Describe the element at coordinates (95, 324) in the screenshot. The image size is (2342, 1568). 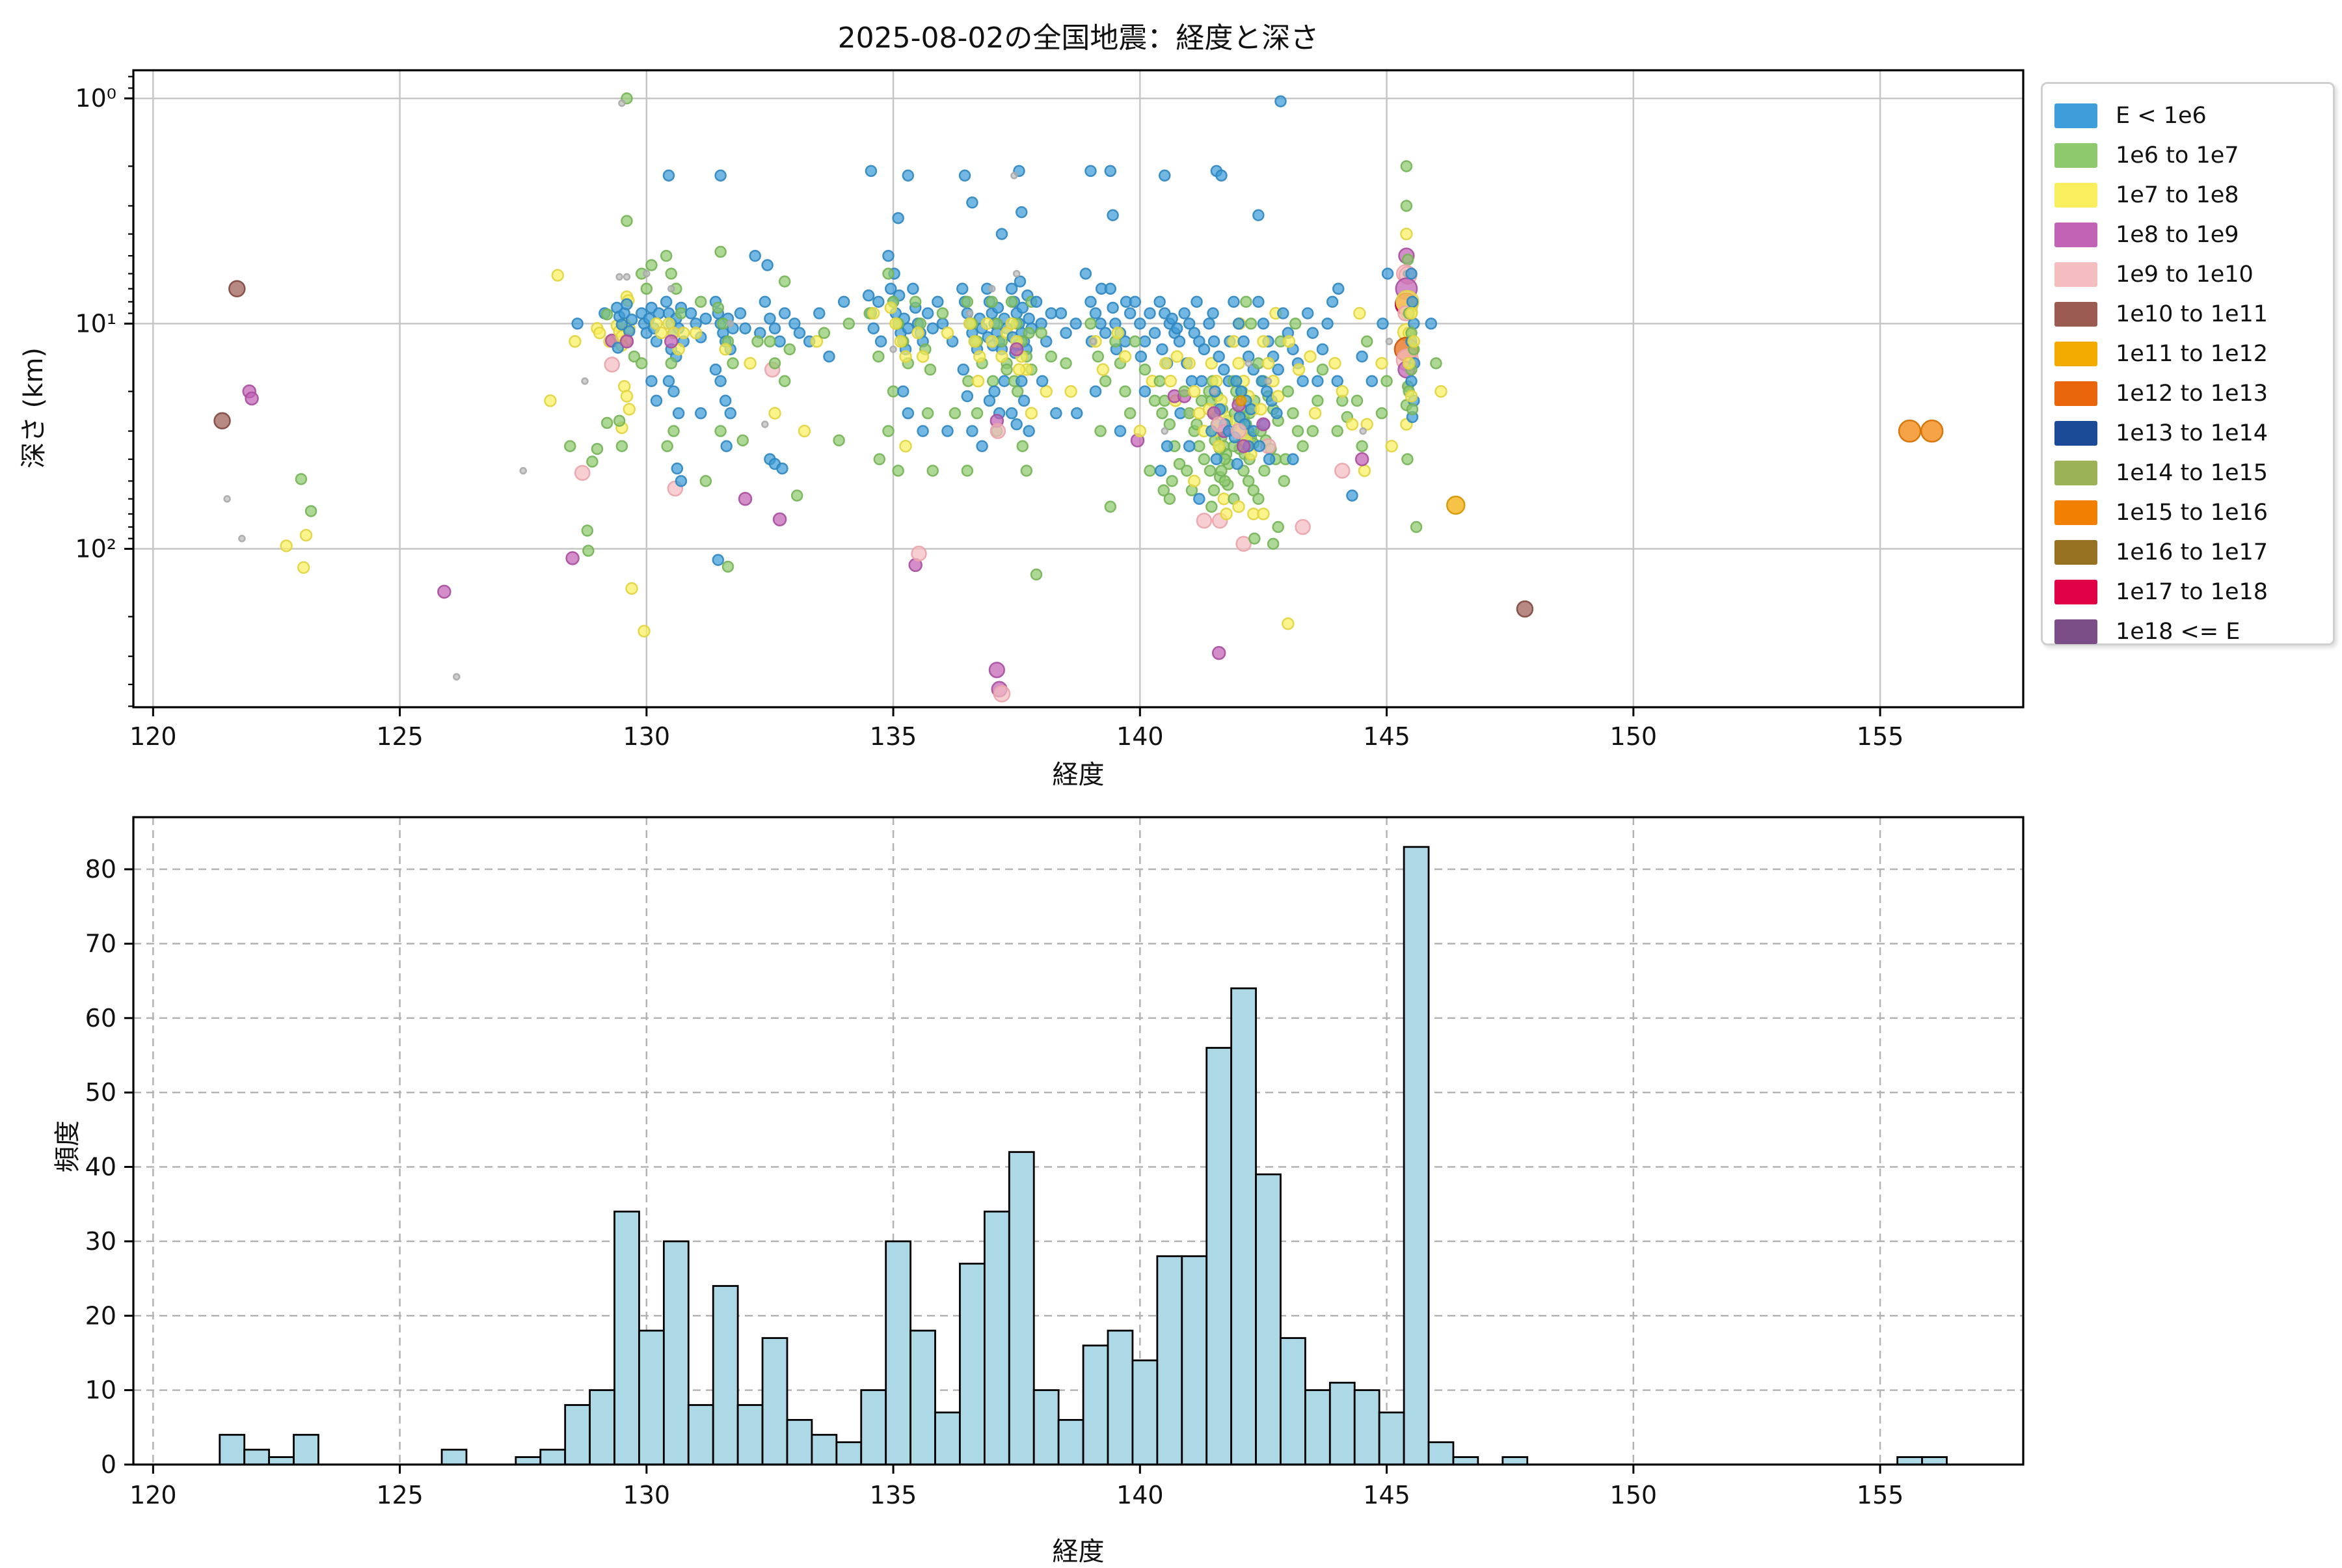
I see `svg-text: 10¹` at that location.